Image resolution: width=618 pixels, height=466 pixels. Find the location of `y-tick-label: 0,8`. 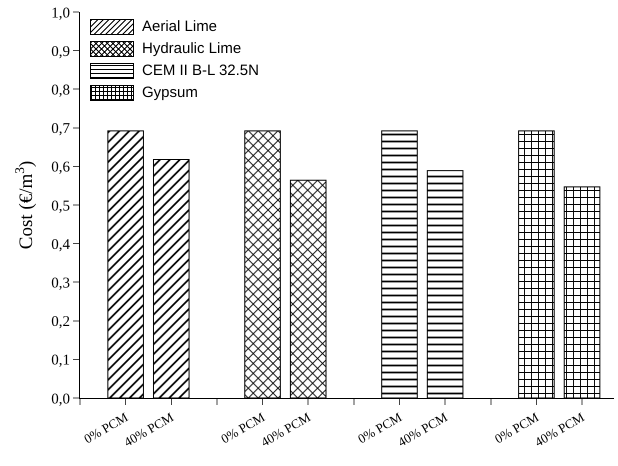

y-tick-label: 0,8 is located at coordinates (60, 90).